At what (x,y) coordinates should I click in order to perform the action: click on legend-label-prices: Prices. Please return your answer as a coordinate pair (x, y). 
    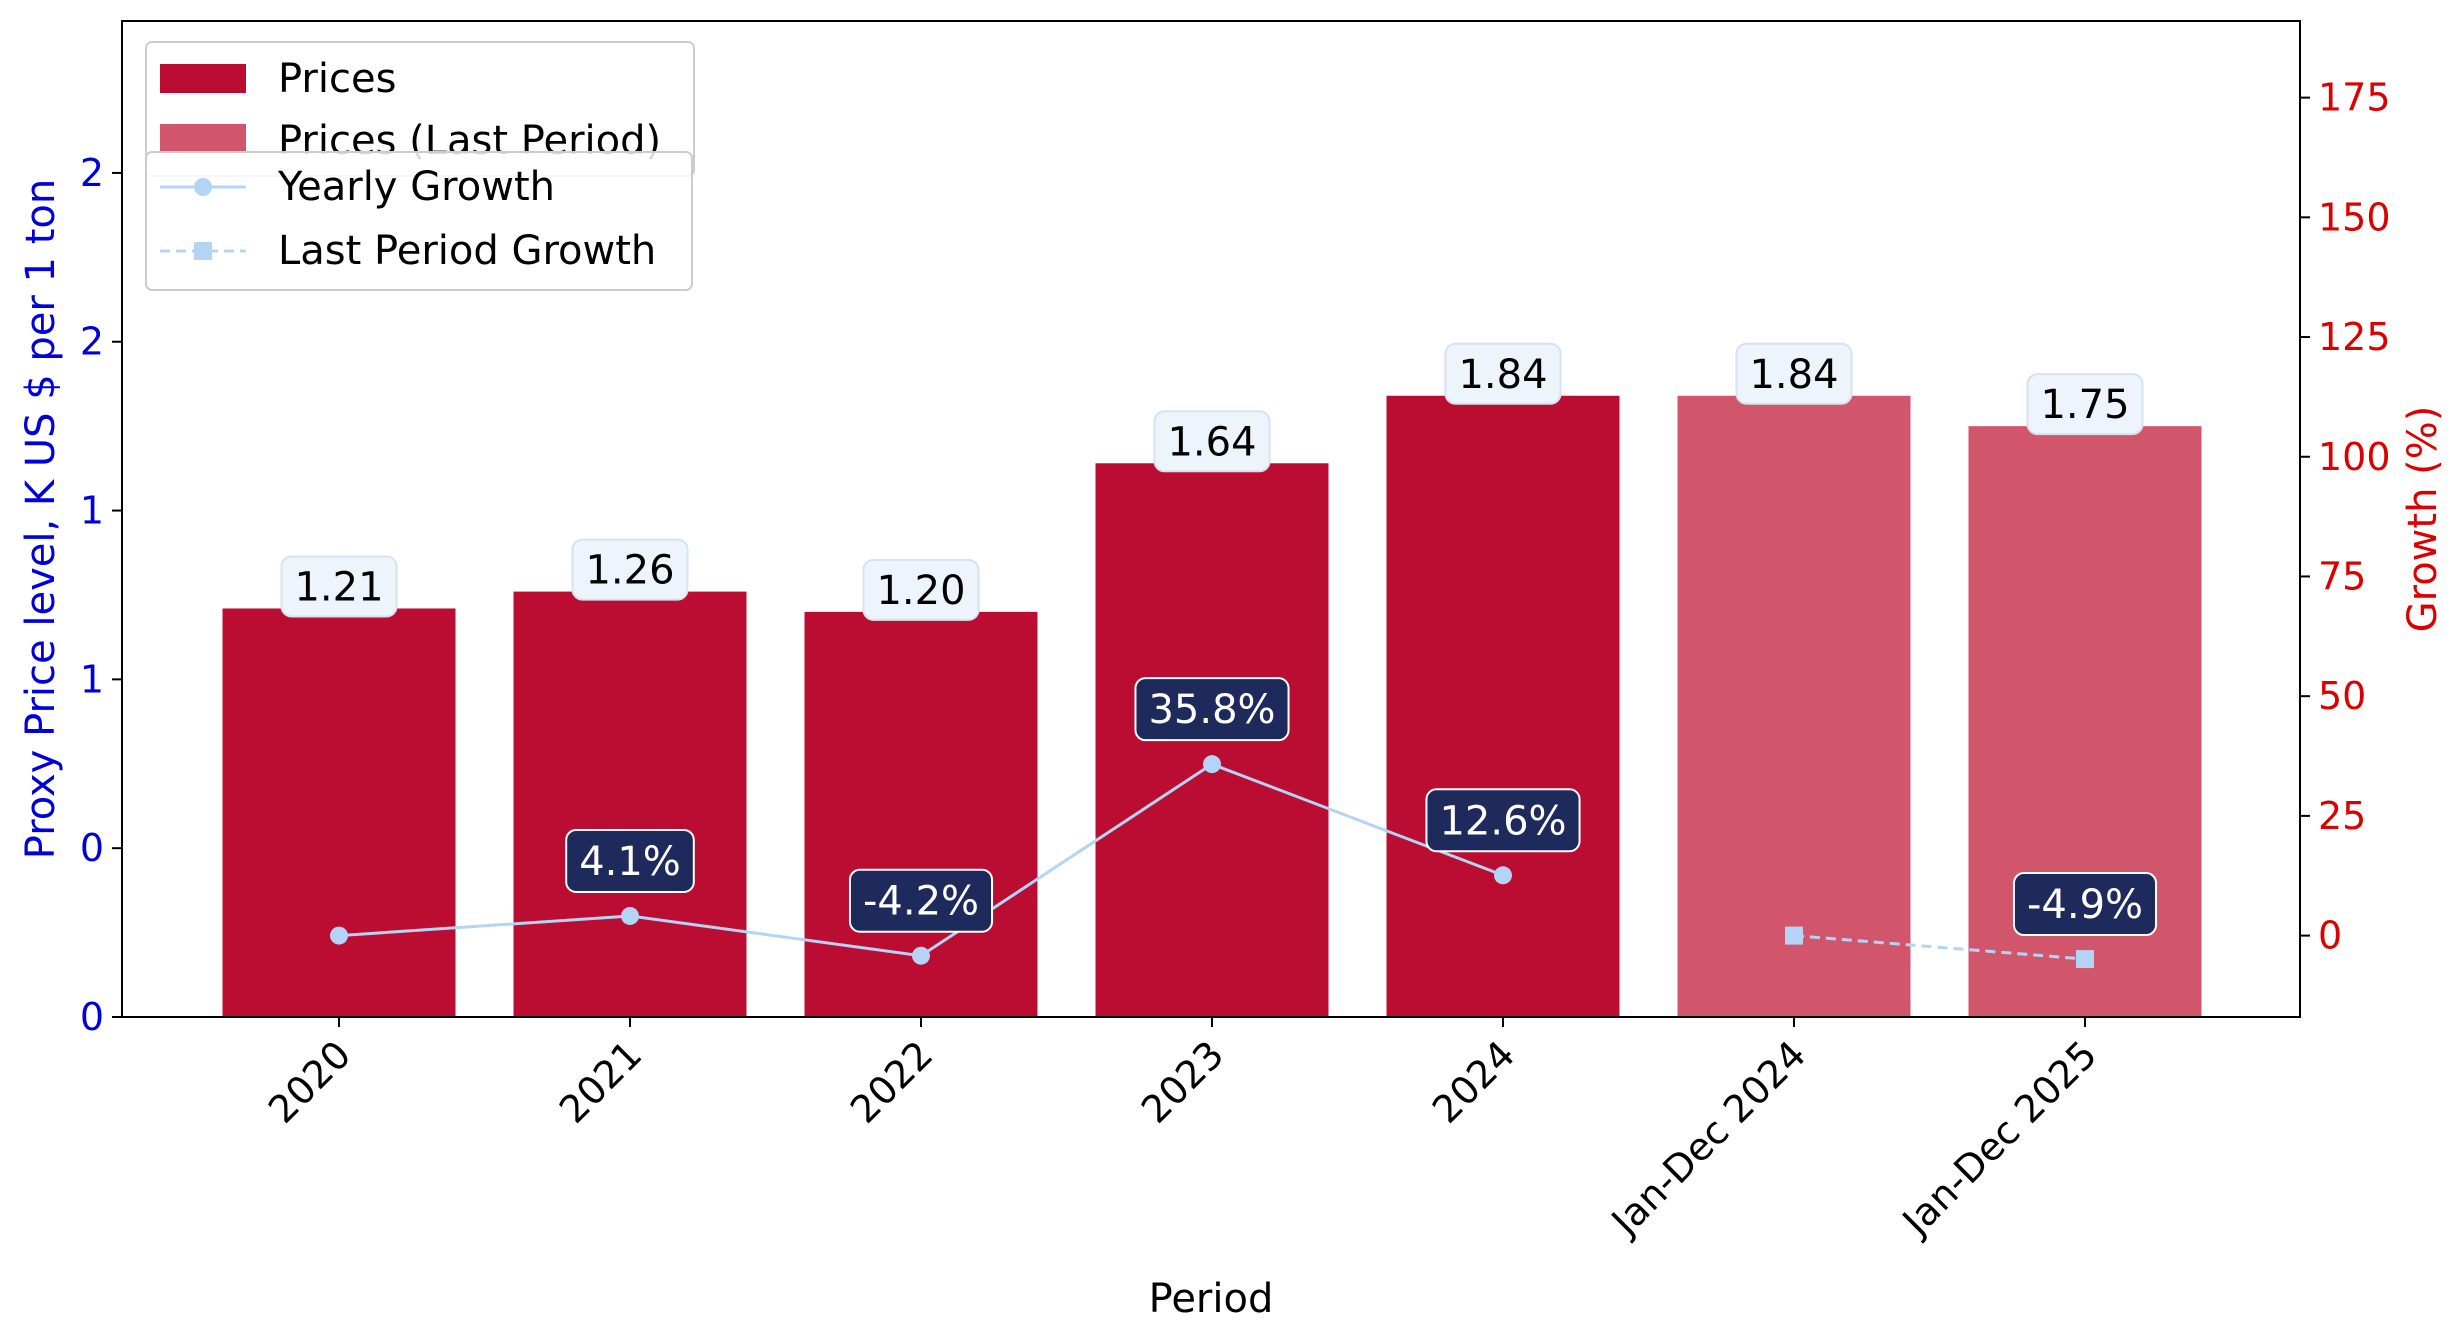
    Looking at the image, I should click on (337, 79).